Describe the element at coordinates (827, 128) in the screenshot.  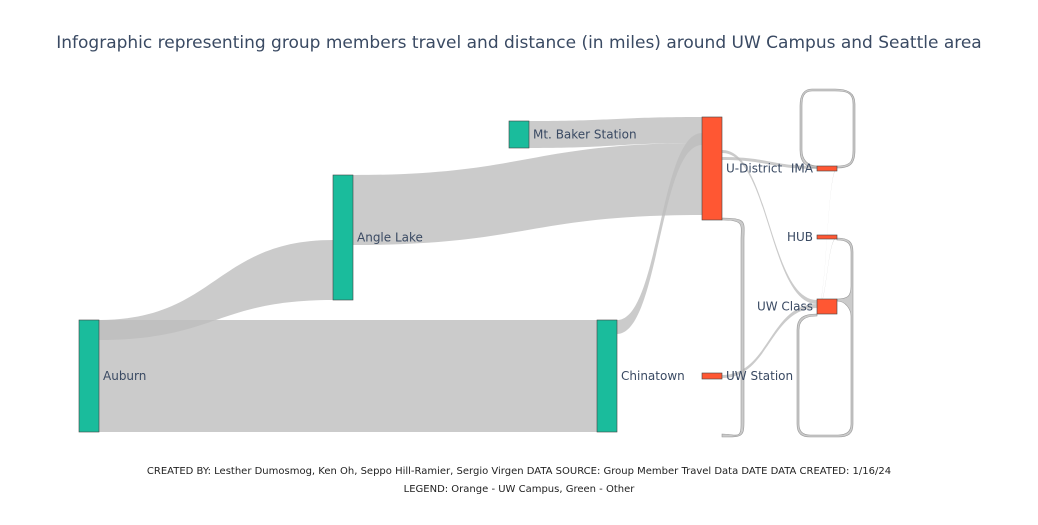
I see `sankey-link-ima-ima` at that location.